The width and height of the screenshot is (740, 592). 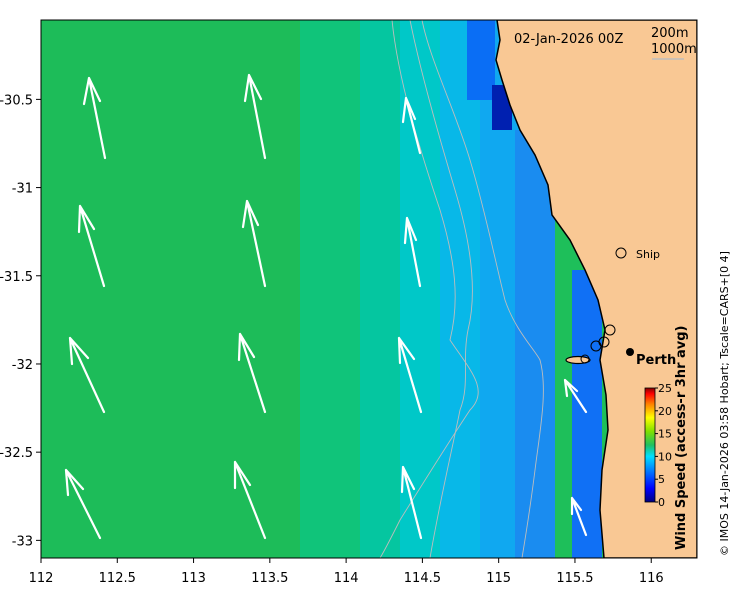 I want to click on x-tick-label: 115.5, so click(x=574, y=578).